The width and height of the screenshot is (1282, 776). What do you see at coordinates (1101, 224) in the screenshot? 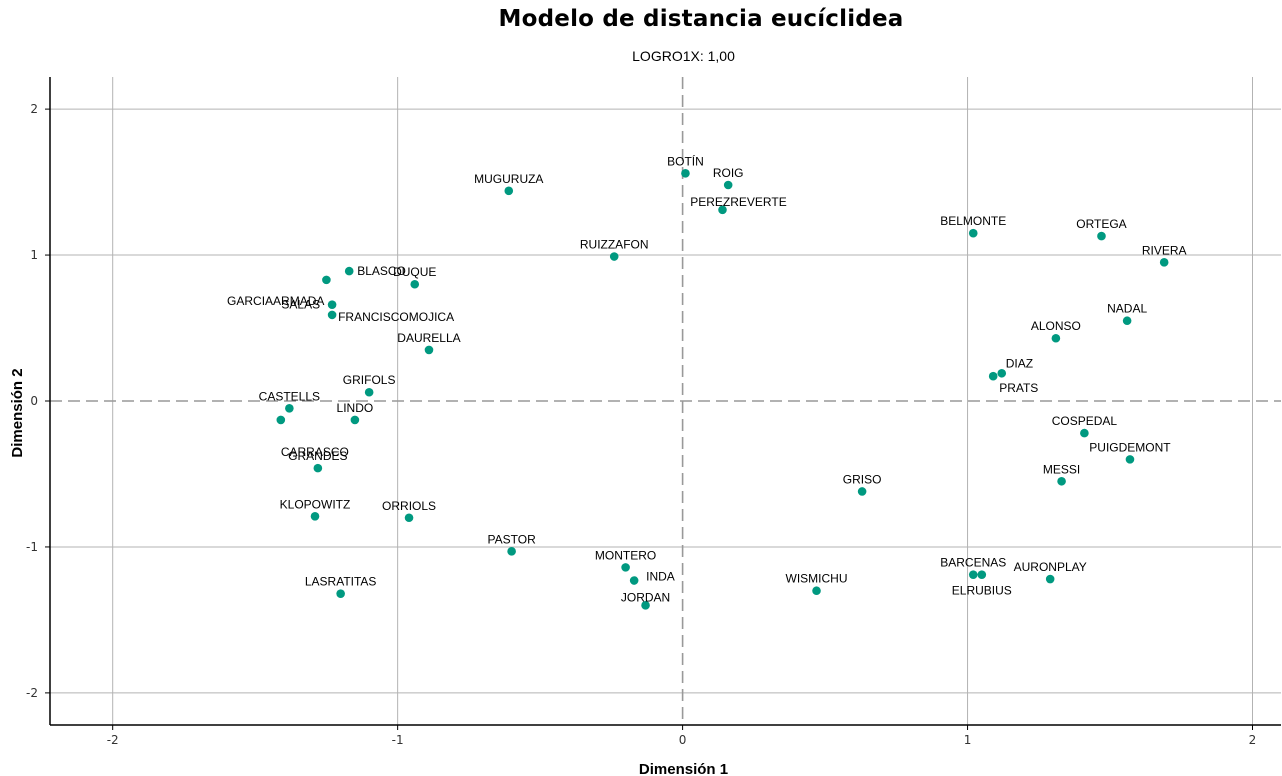
I see `point-label: ORTEGA` at bounding box center [1101, 224].